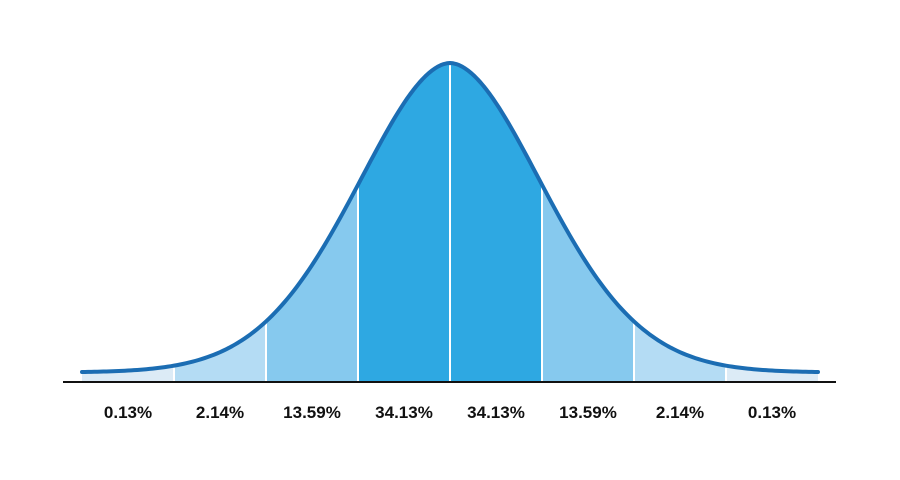 Image resolution: width=900 pixels, height=480 pixels. I want to click on segment-label-7: 2.14%, so click(680, 412).